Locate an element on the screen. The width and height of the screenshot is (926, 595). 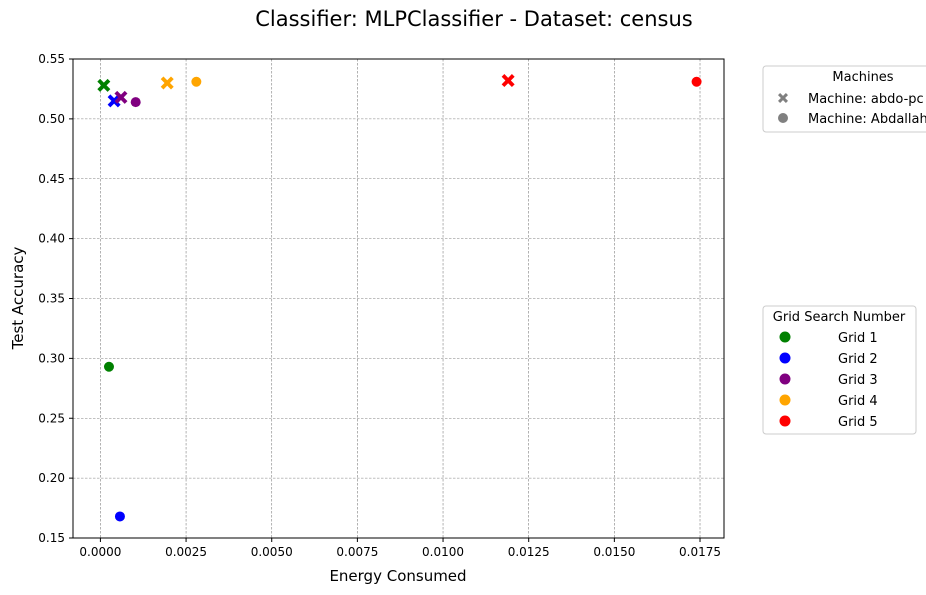
y-tick-label: 0.15 is located at coordinates (51, 538).